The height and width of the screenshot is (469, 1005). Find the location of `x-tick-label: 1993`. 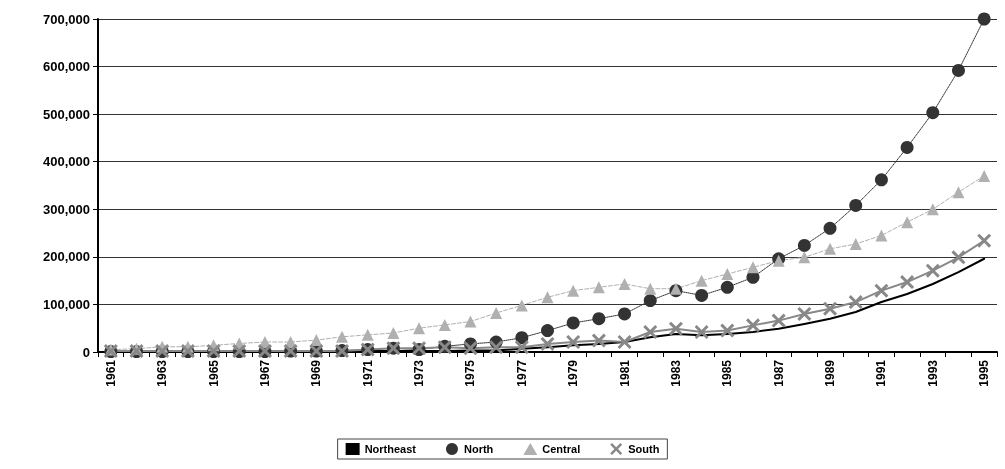

x-tick-label: 1993 is located at coordinates (932, 373).